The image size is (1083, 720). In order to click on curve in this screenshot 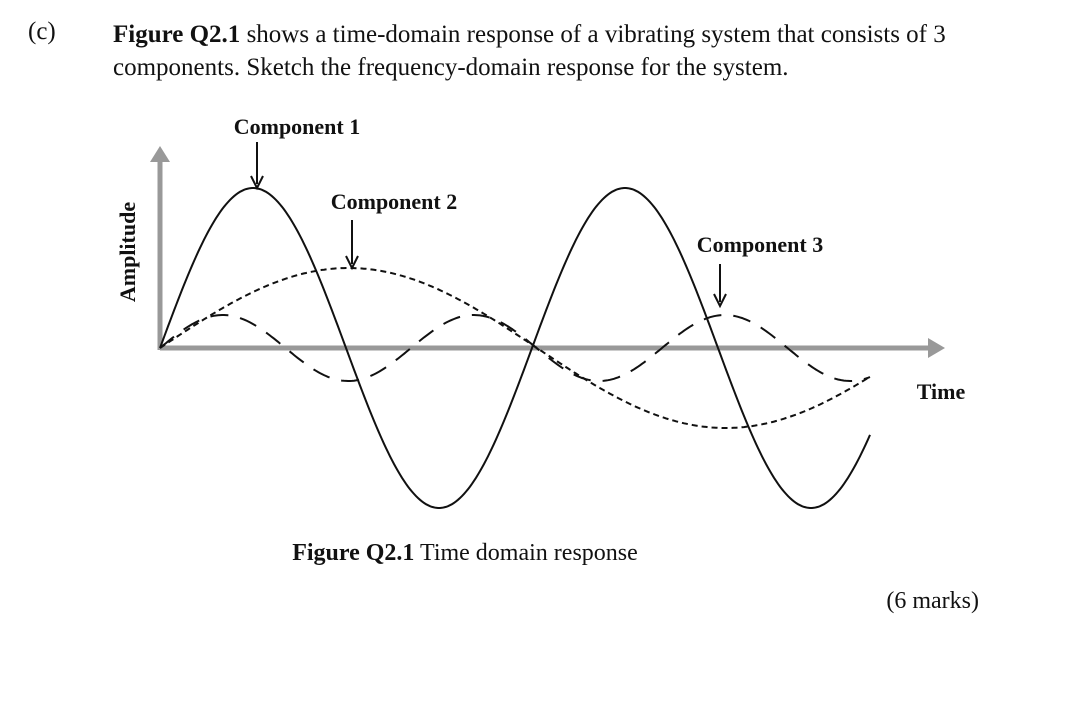, I will do `click(515, 348)`.